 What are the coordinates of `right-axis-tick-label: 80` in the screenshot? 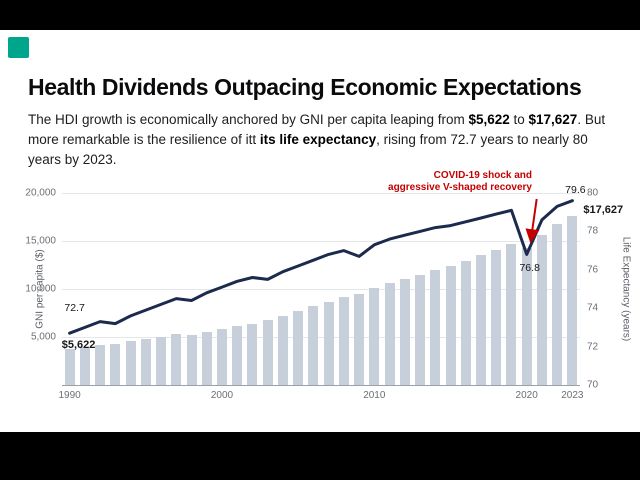 It's located at (593, 193).